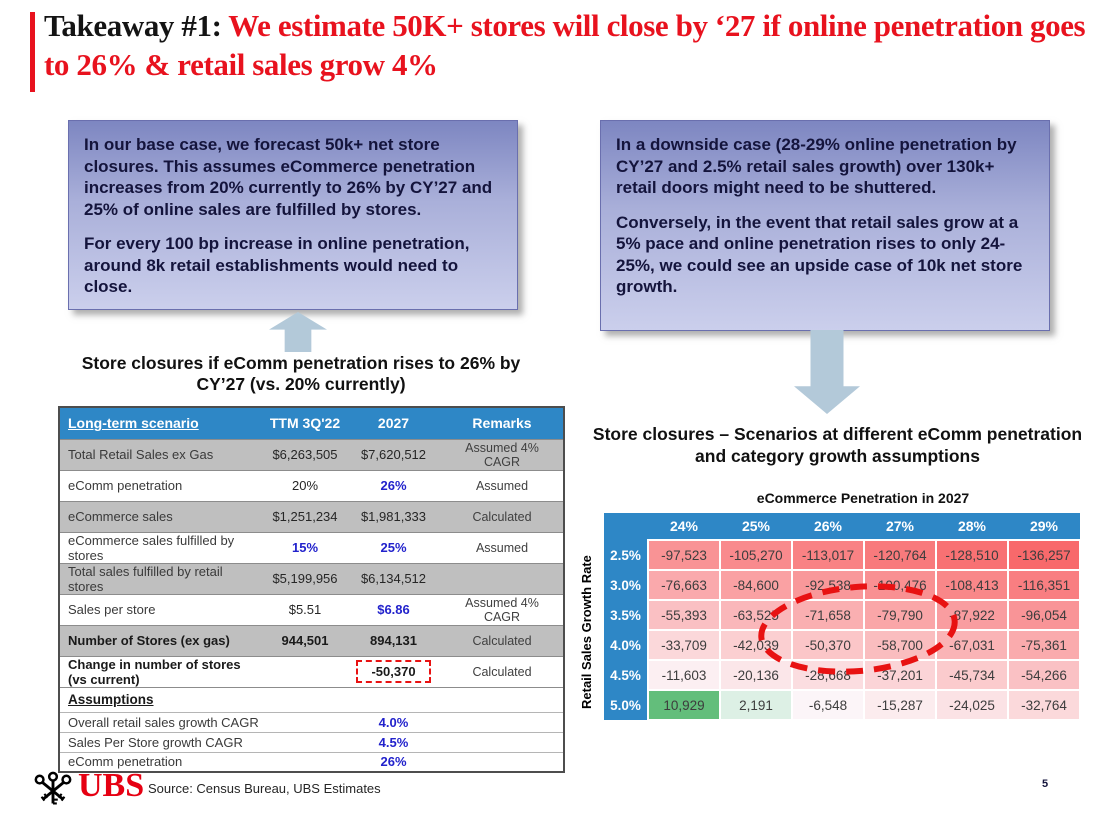 The image size is (1105, 815). Describe the element at coordinates (311, 699) in the screenshot. I see `assumptions-heading-row: Assumptions` at that location.